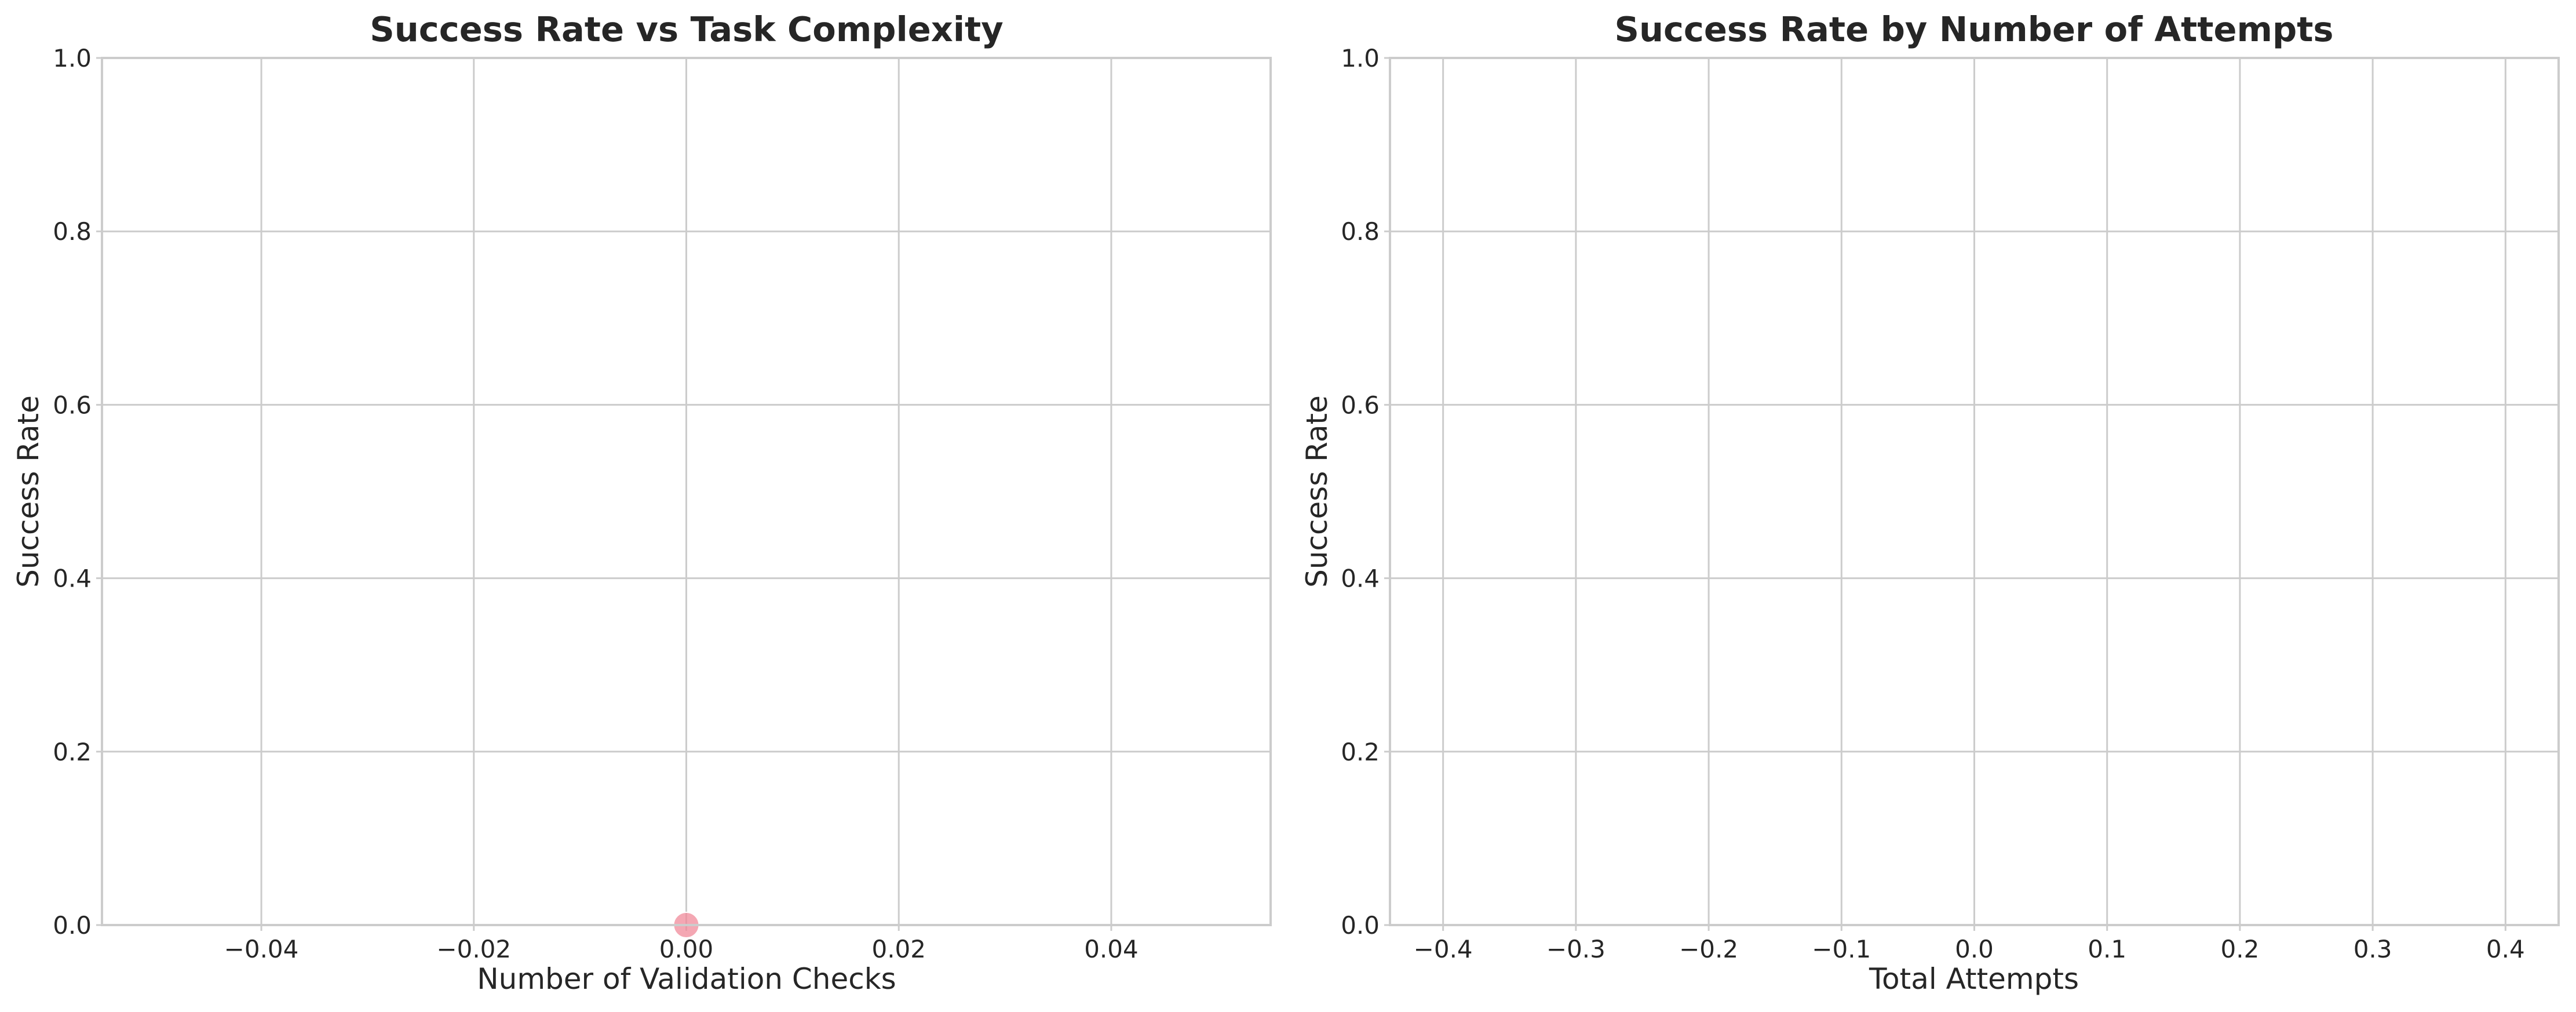  Describe the element at coordinates (1360, 58) in the screenshot. I see `right-chart-y-tick-label: 1.0` at that location.